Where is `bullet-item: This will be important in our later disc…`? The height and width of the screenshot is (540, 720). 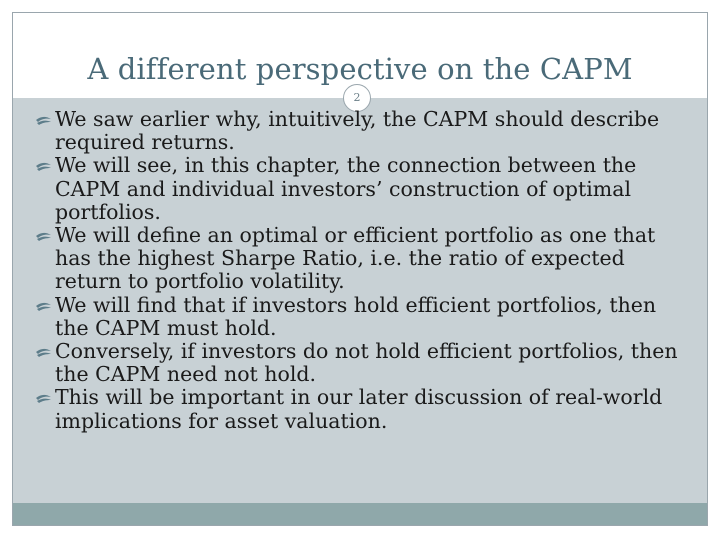
bullet-item: This will be important in our later disc… is located at coordinates (358, 409).